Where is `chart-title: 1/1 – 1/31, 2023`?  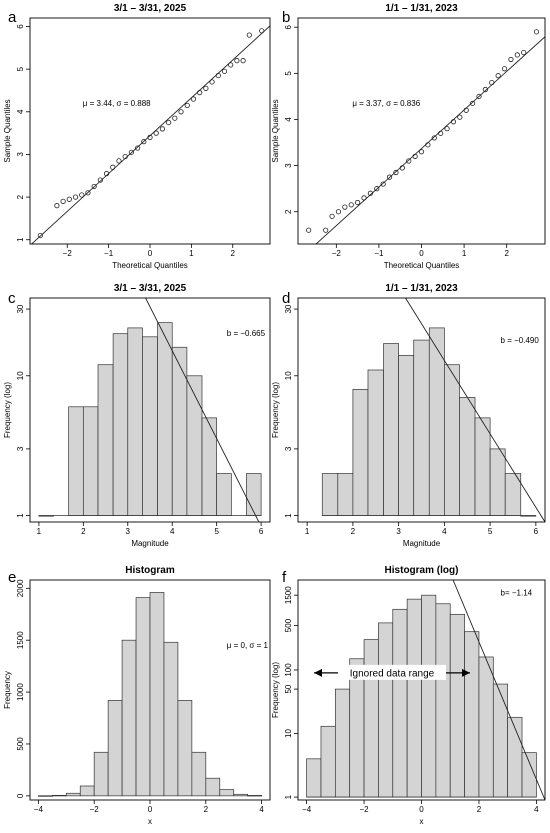 chart-title: 1/1 – 1/31, 2023 is located at coordinates (421, 288).